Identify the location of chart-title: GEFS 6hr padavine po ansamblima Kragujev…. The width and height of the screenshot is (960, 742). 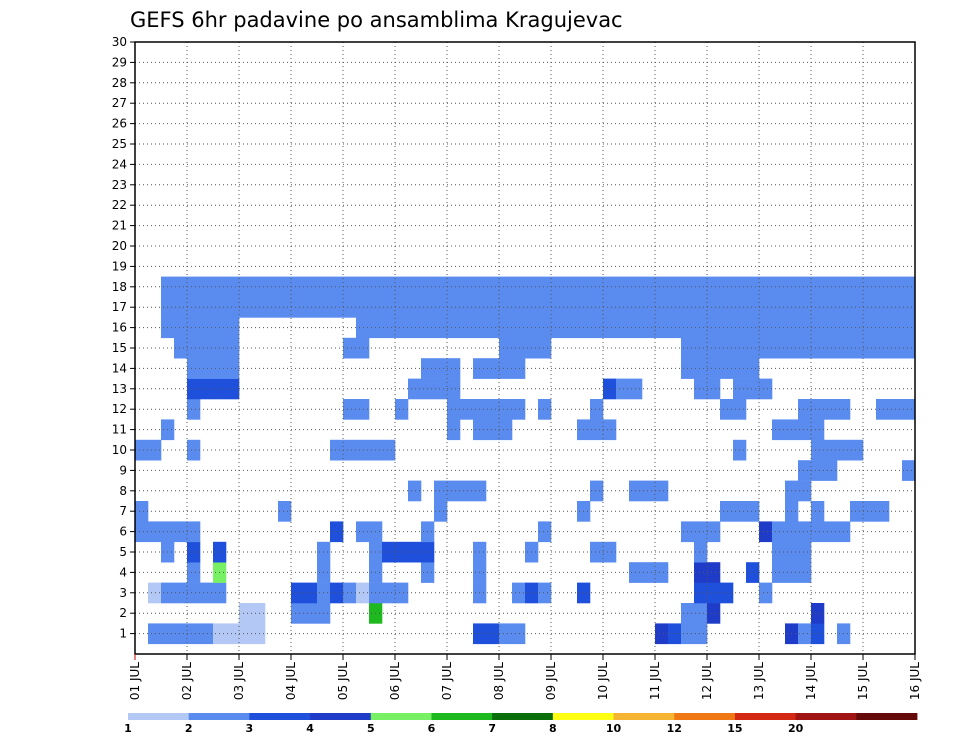
(376, 20).